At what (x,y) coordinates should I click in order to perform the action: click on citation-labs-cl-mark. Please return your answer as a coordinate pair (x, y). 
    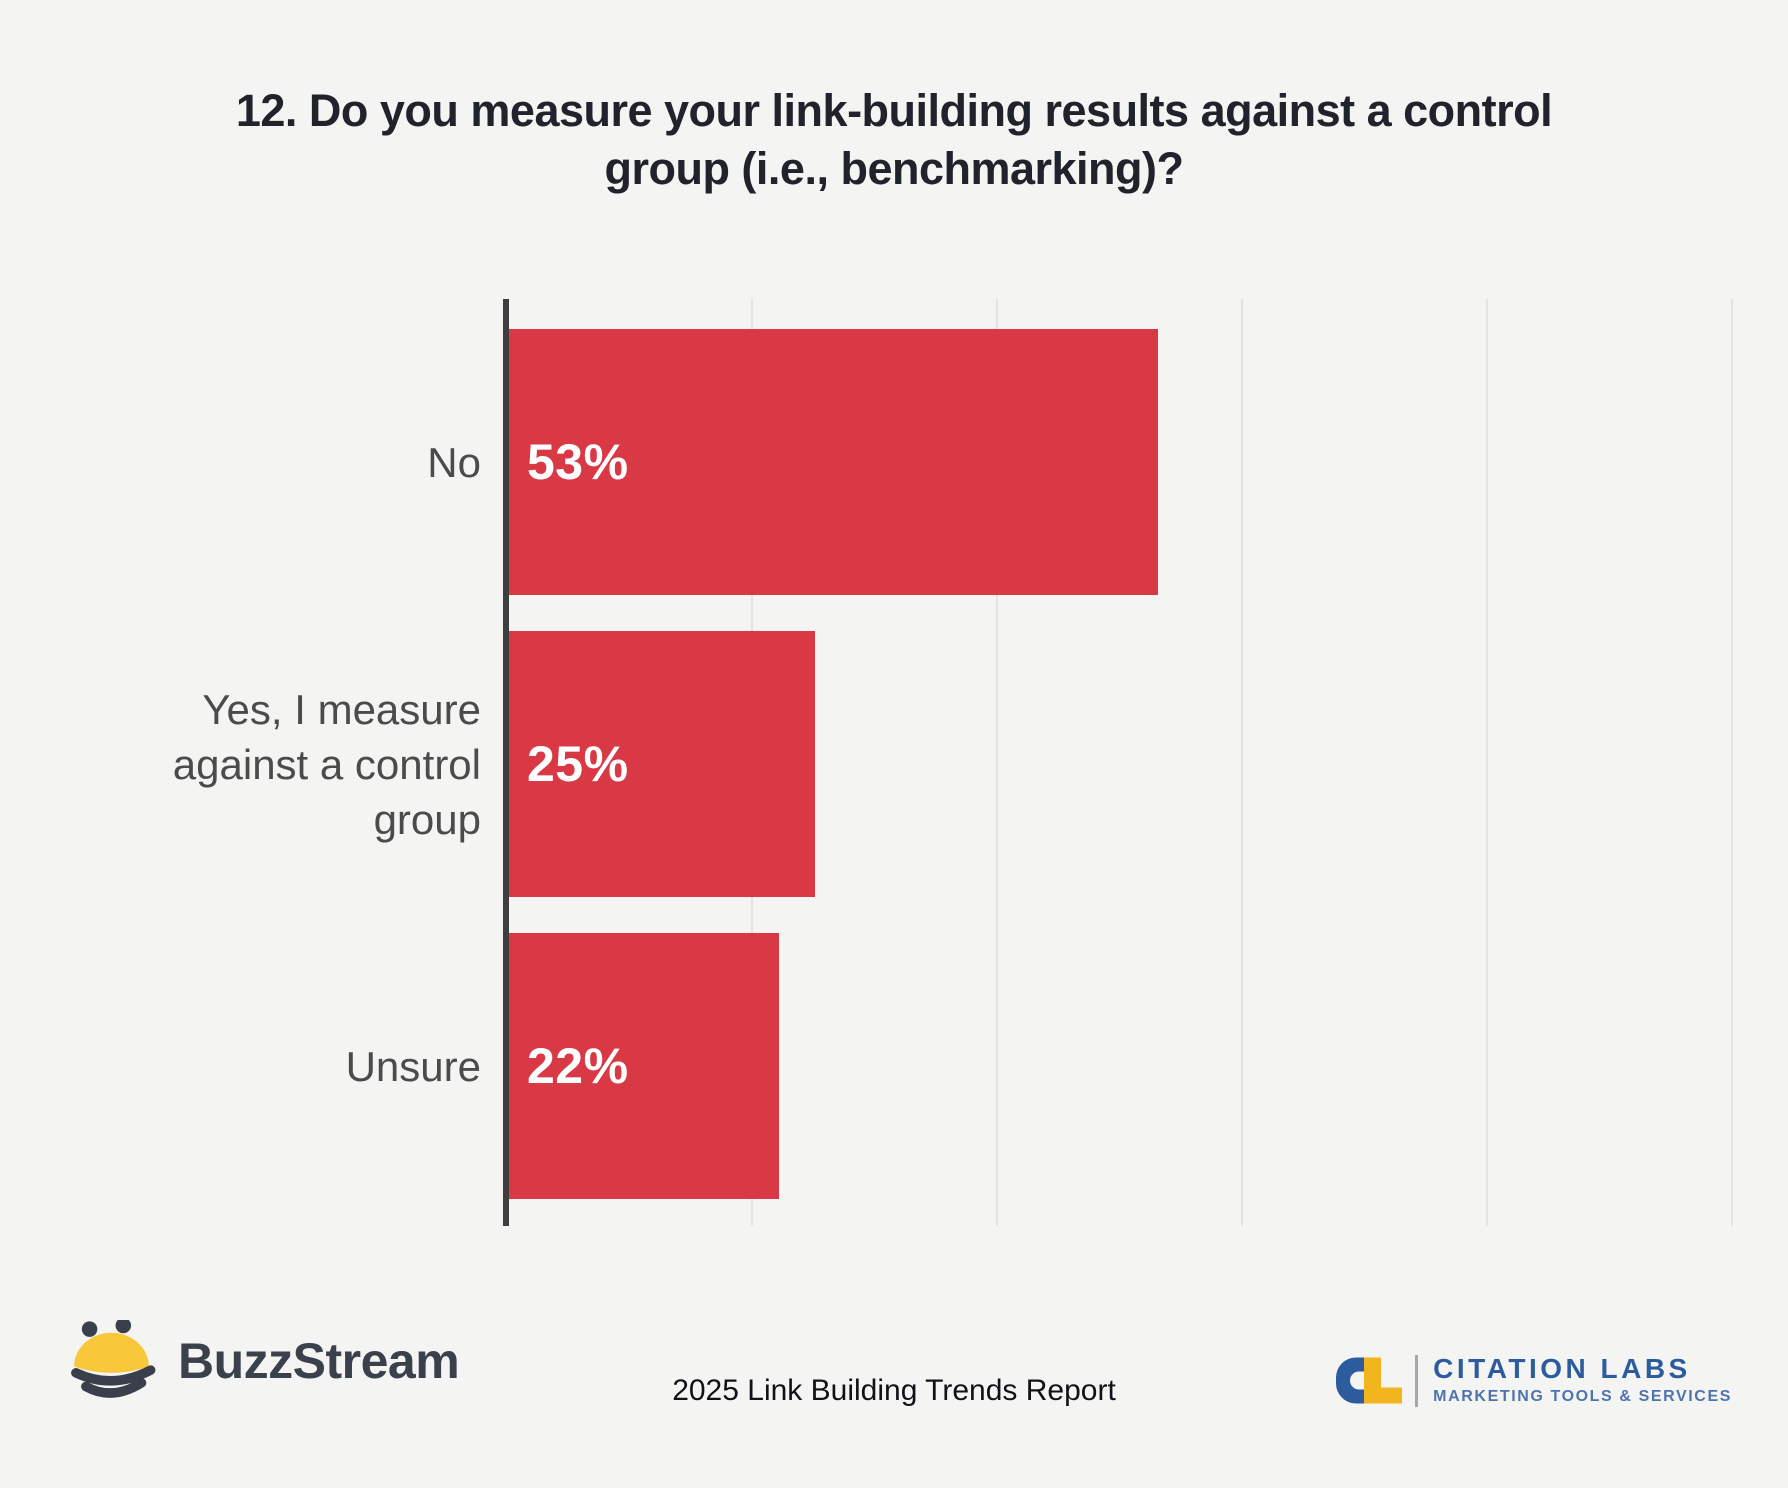
    Looking at the image, I should click on (1369, 1380).